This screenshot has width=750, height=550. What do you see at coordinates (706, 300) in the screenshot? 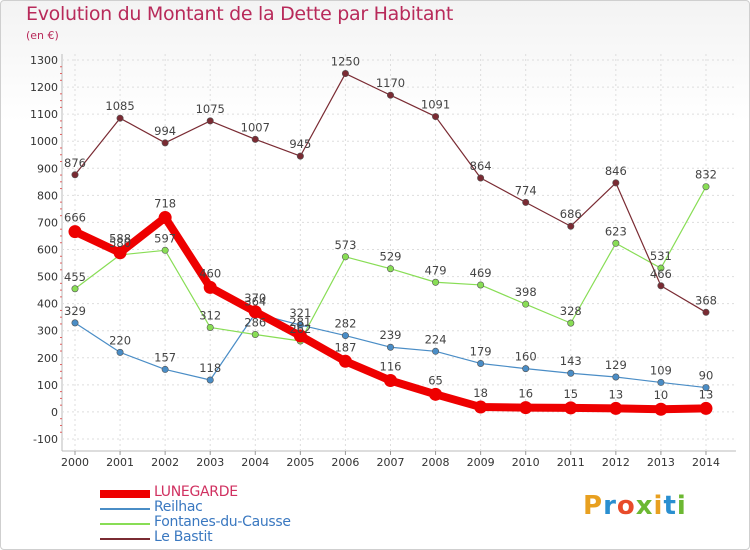
I see `data-label-le-bastit: 368` at bounding box center [706, 300].